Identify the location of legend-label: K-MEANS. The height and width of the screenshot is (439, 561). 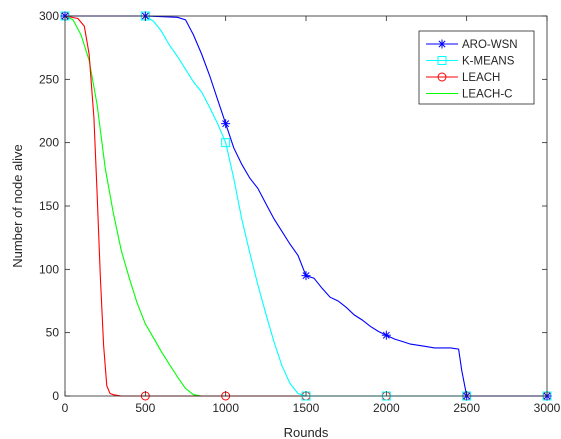
(488, 62).